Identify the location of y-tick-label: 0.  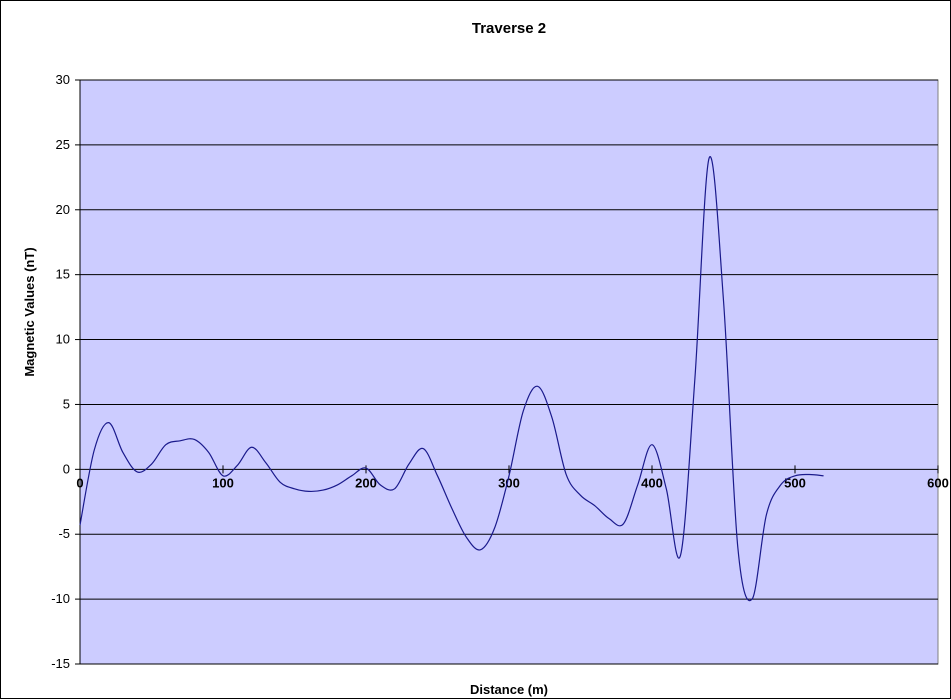
(66, 468).